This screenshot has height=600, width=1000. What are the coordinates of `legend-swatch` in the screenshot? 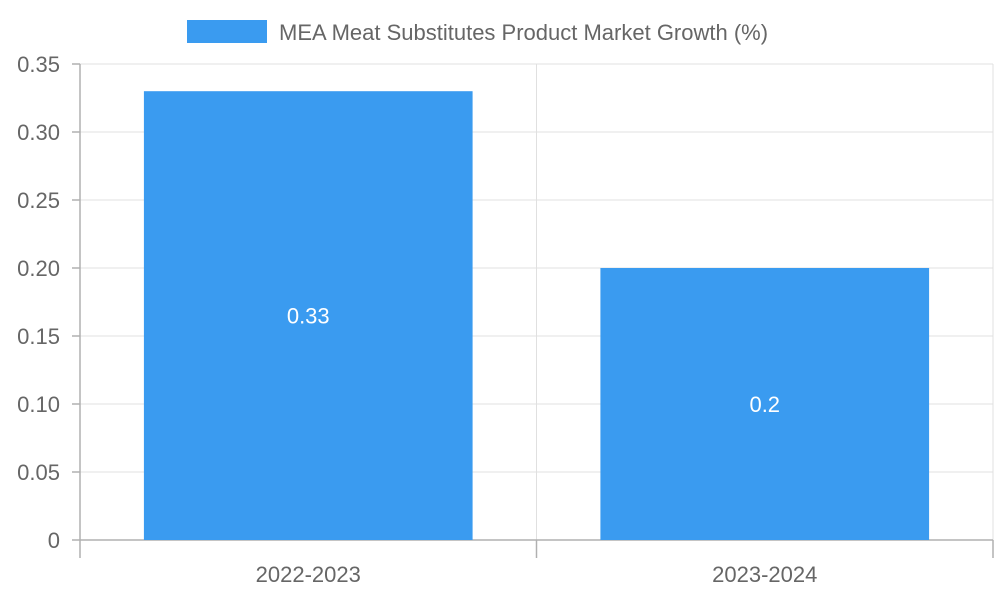 It's located at (227, 31).